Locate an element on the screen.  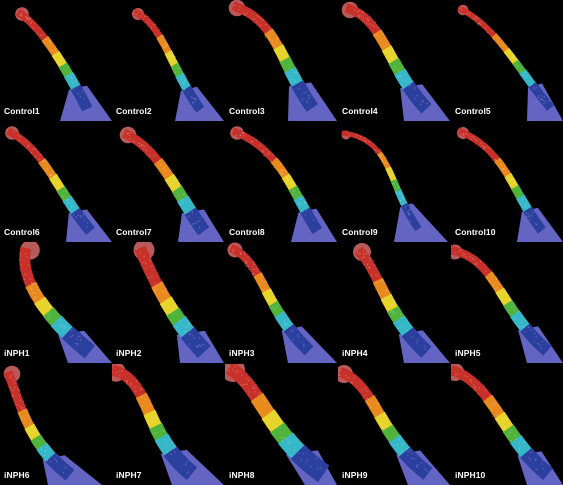
panel-control3: Control3 is located at coordinates (281, 60).